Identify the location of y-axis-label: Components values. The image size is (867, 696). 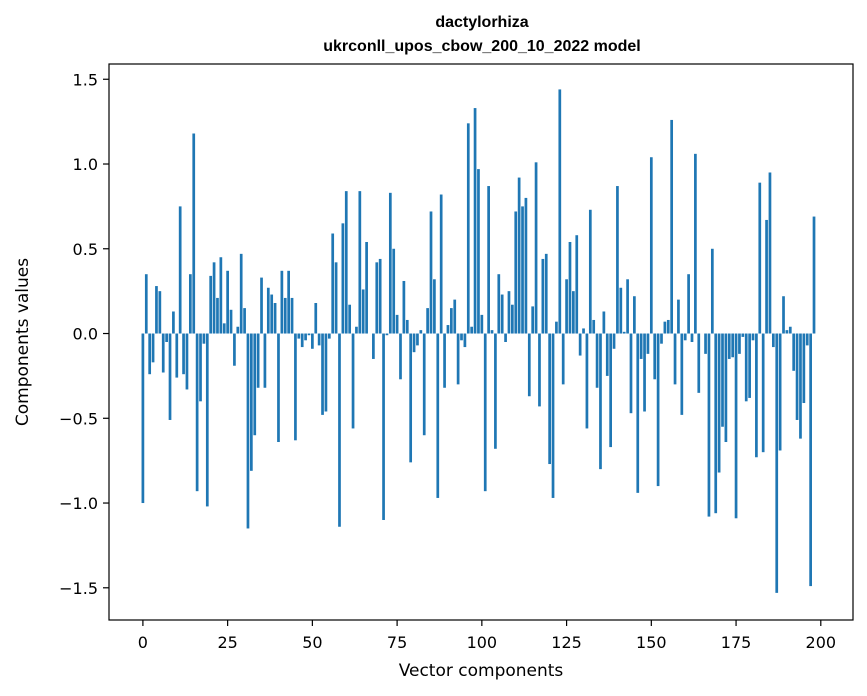
(23, 342).